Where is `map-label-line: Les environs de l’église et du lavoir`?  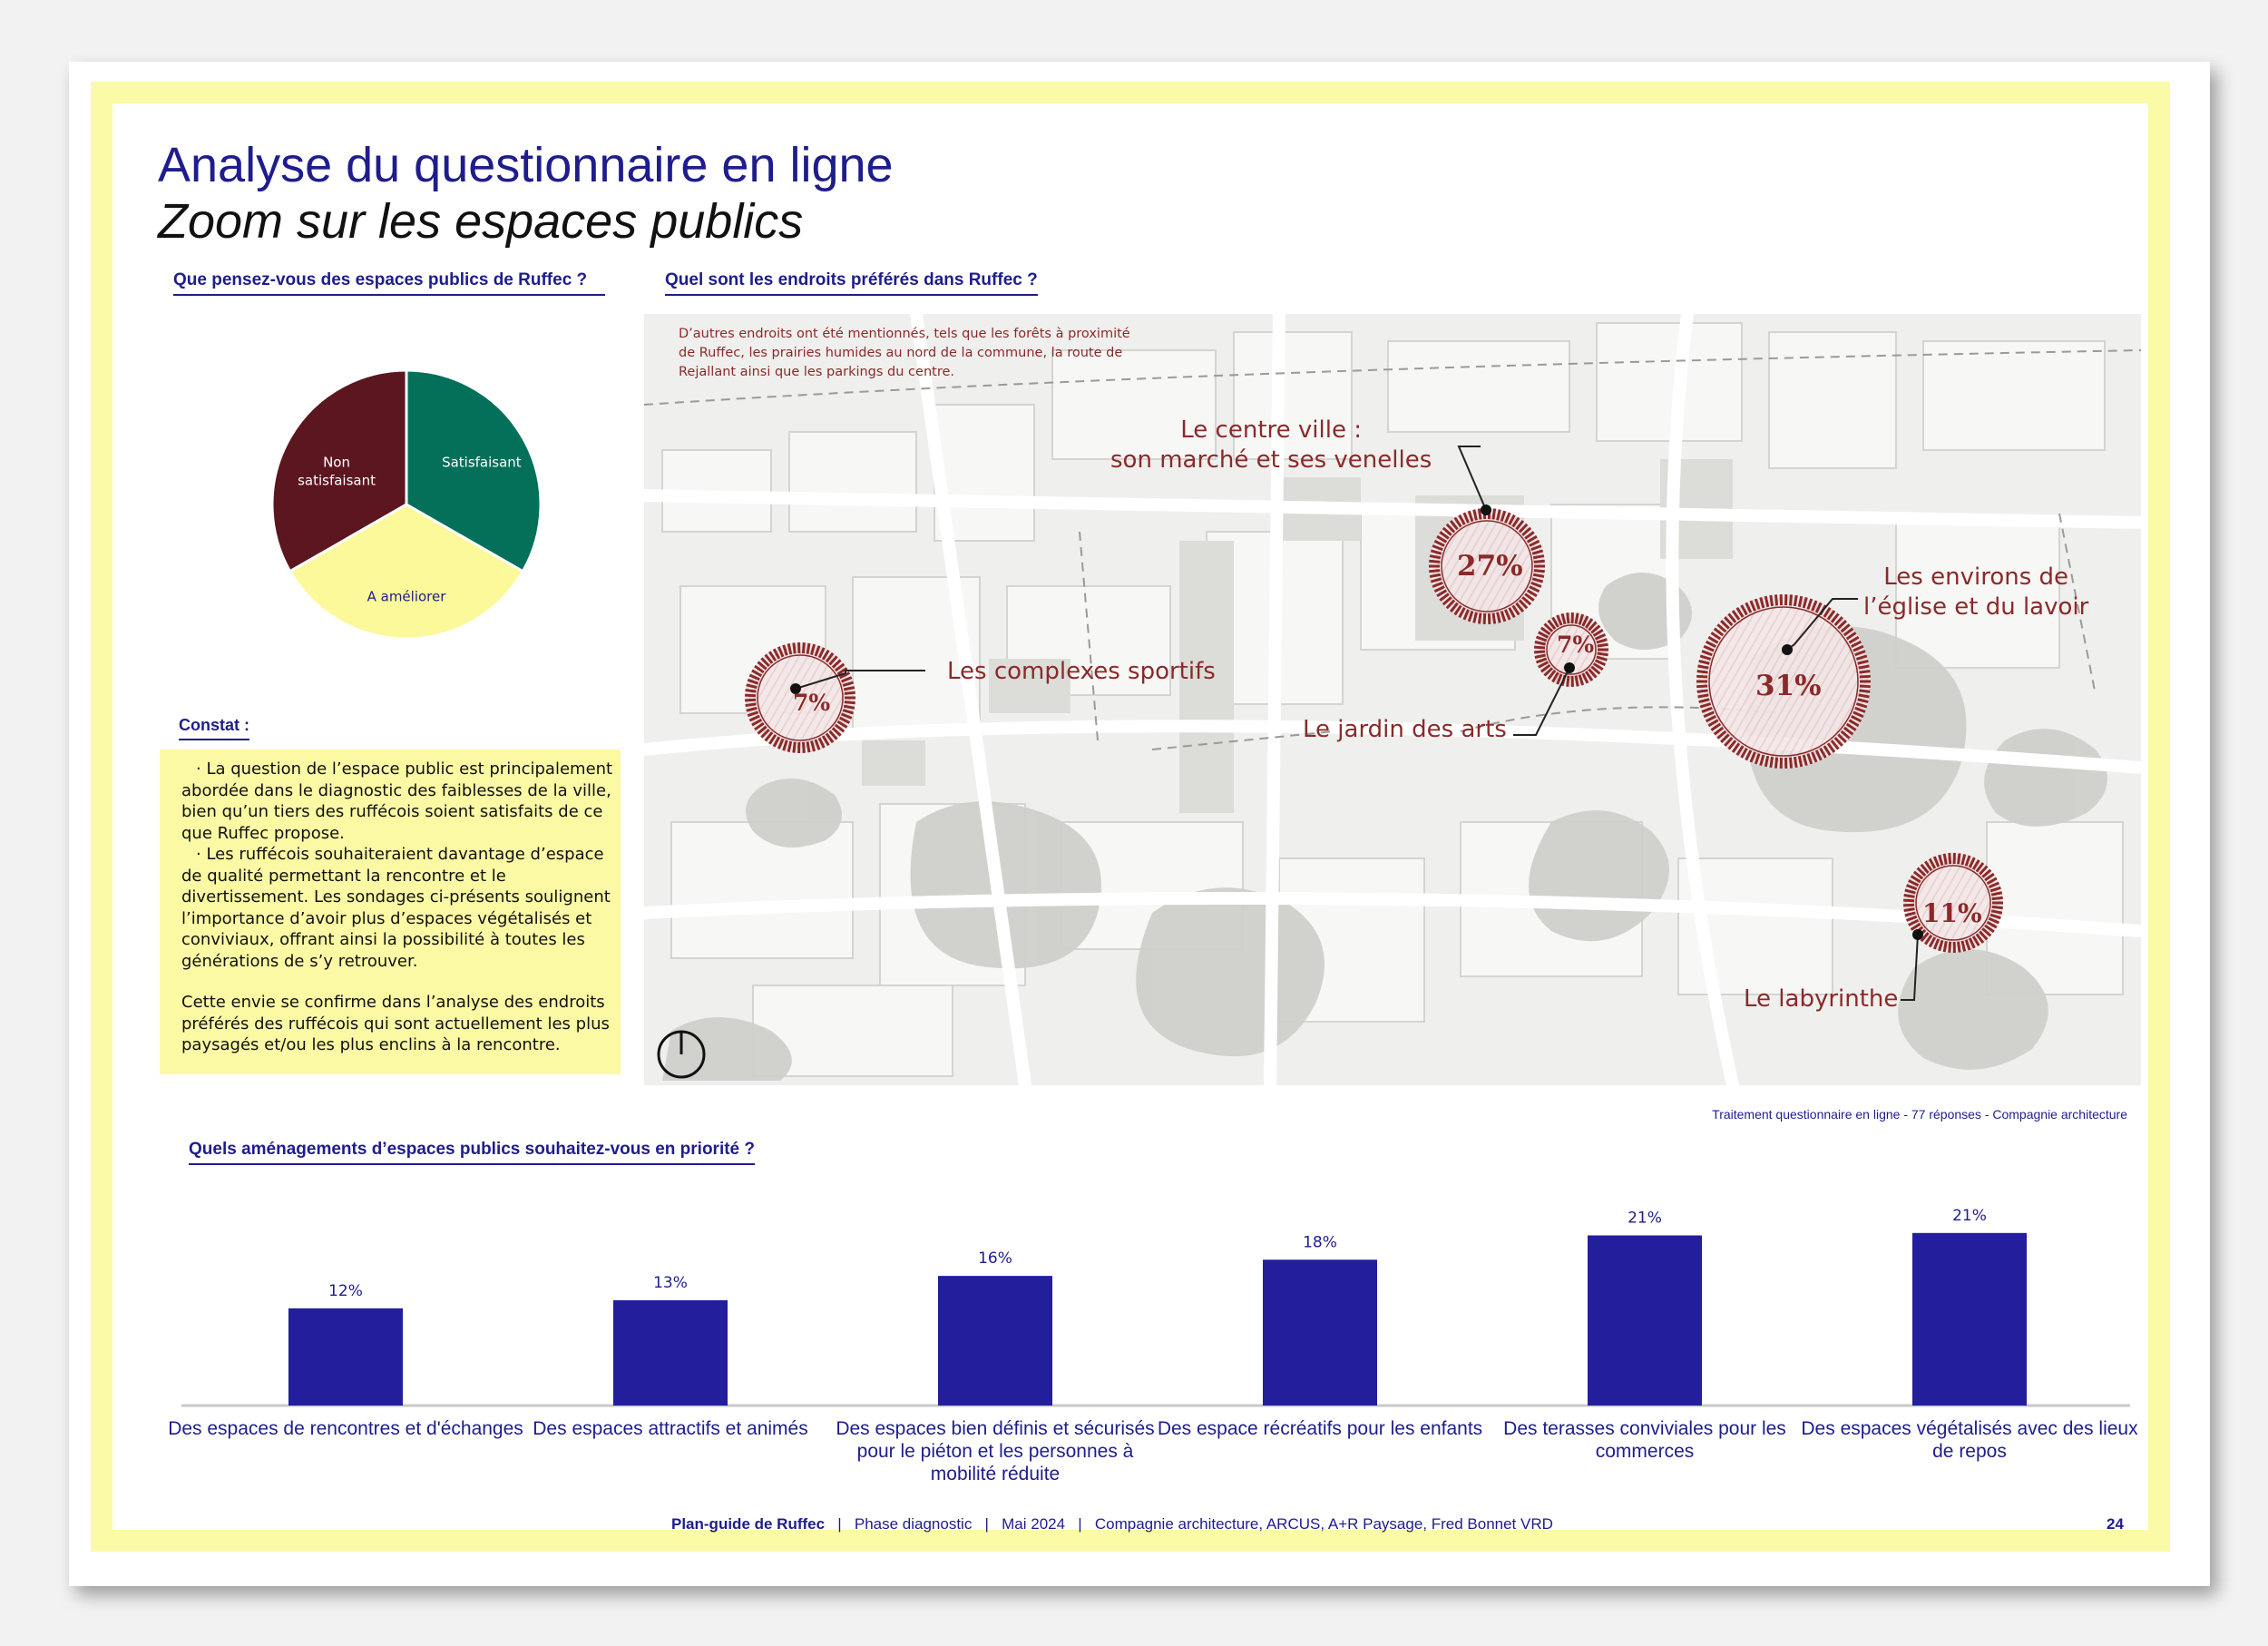
map-label-line: Les environs de l’église et du lavoir is located at coordinates (1976, 592).